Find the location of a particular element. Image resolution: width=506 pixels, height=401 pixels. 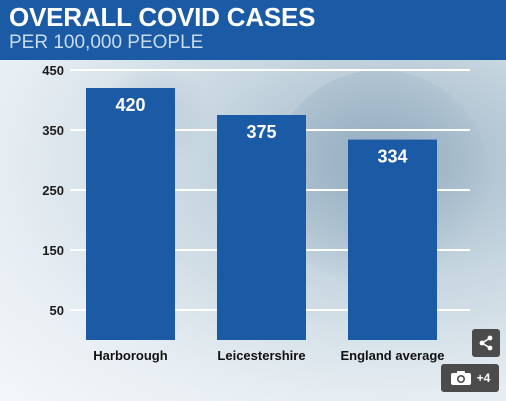

title-banner: OVERALL COVID CASES PER 100,000 PEOPLE is located at coordinates (253, 30).